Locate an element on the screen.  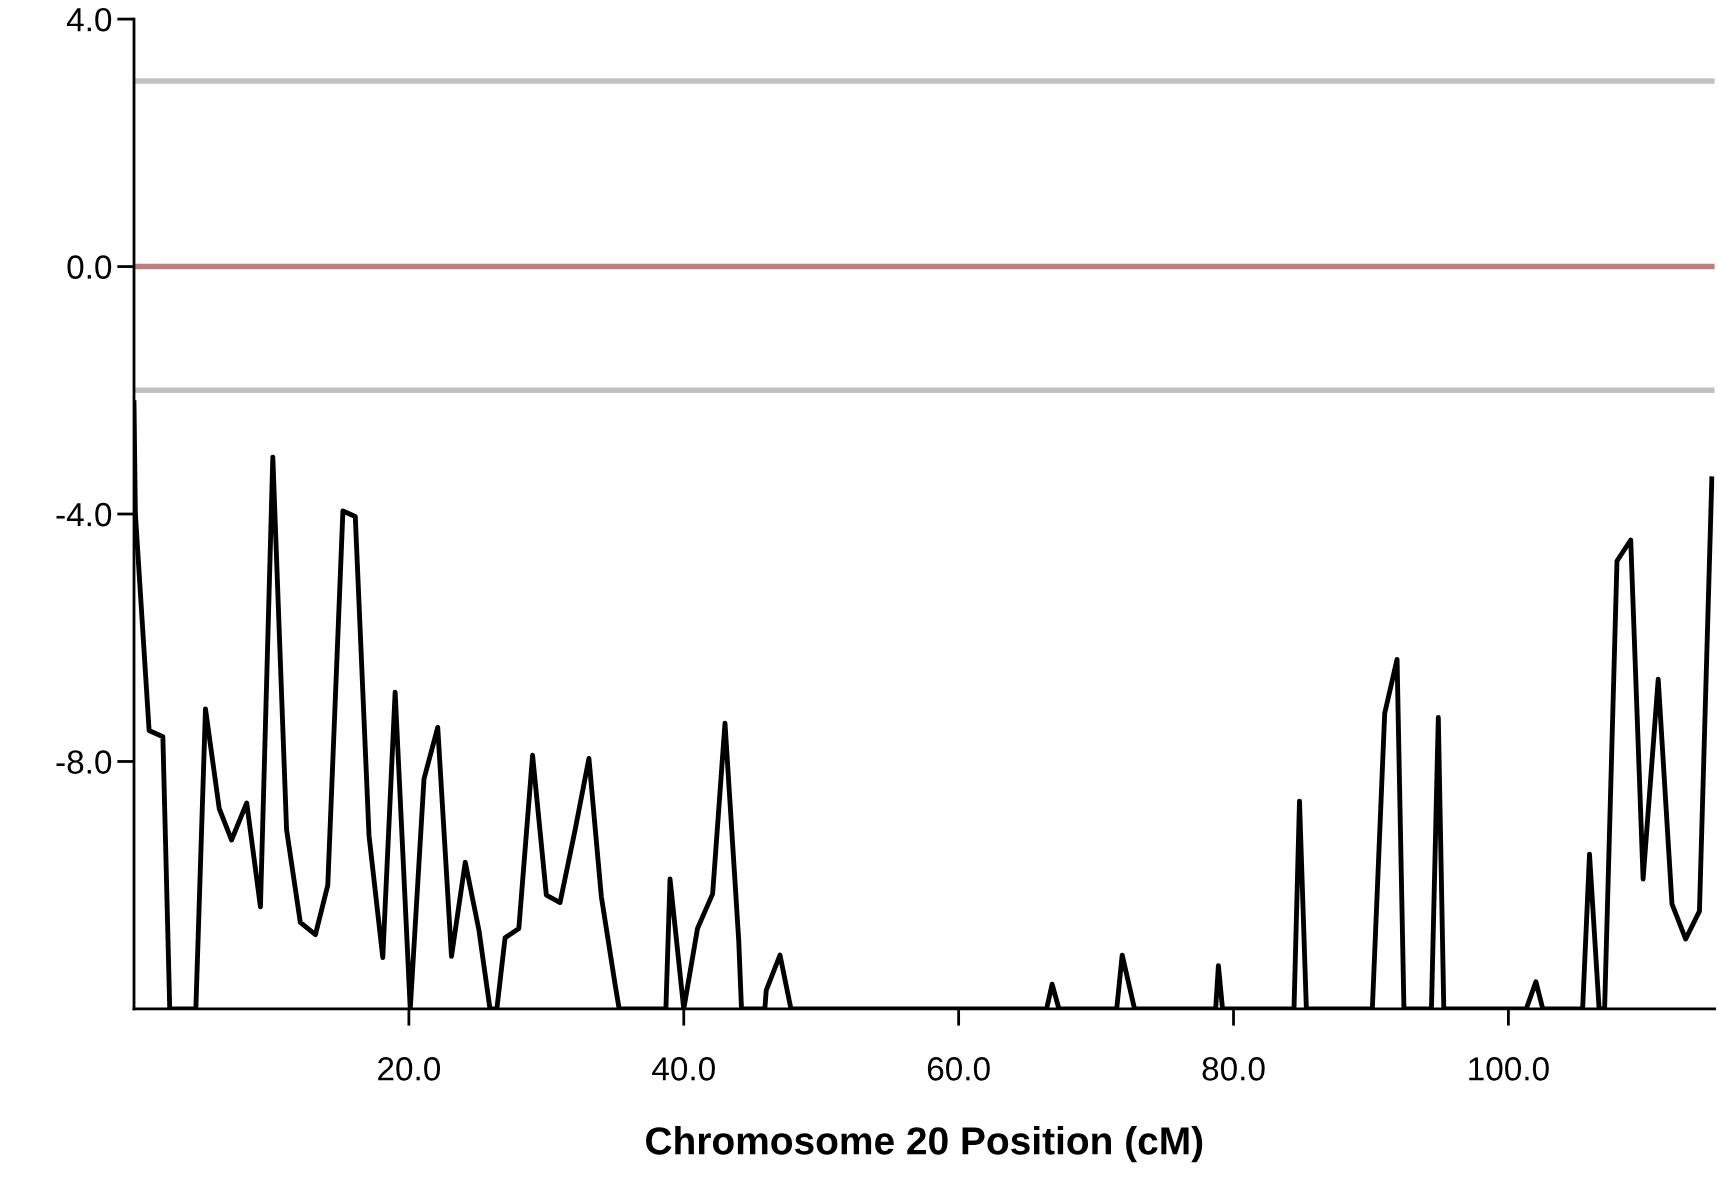
x-tick-label: 40.0 is located at coordinates (683, 1069).